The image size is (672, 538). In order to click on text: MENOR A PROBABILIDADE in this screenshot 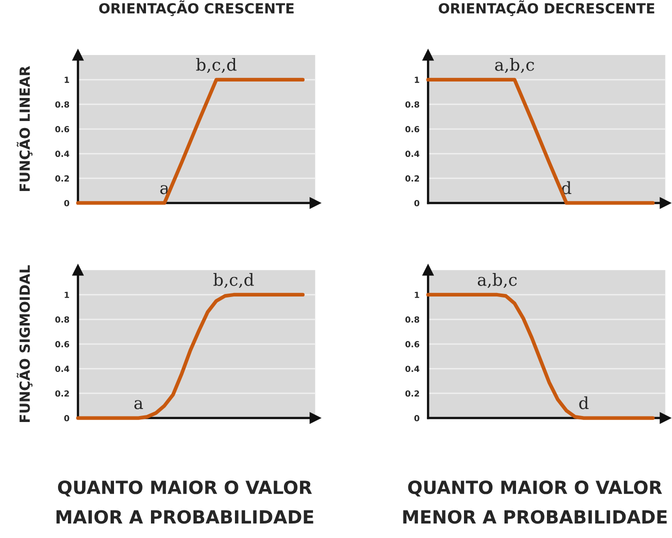, I will do `click(535, 517)`.